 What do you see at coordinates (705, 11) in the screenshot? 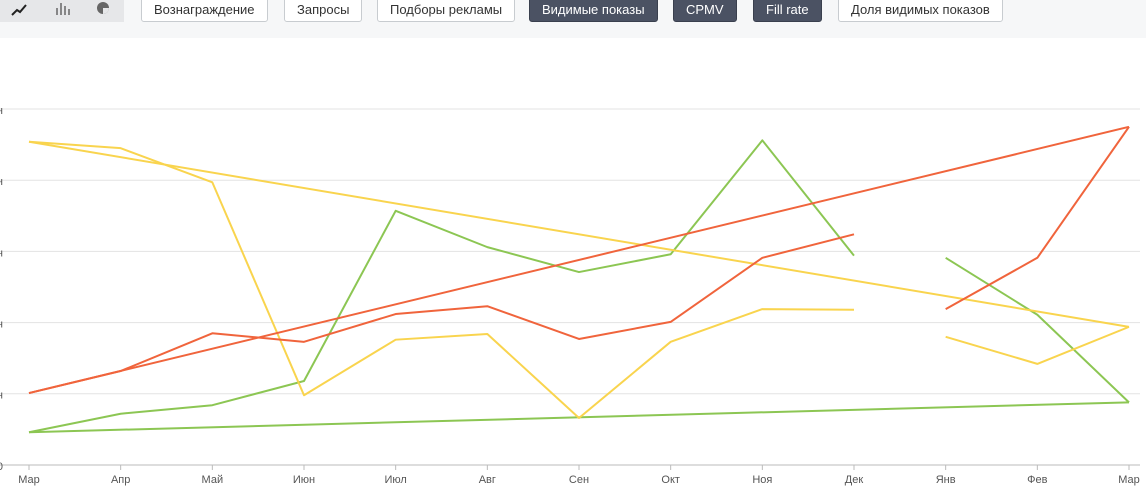
I see `metric-button: CPMV` at bounding box center [705, 11].